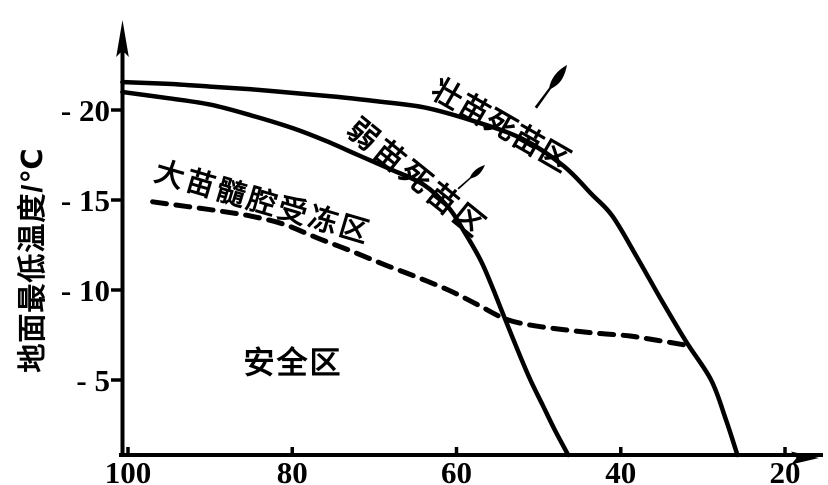 The image size is (828, 485). What do you see at coordinates (512, 127) in the screenshot?
I see `annotation-arrows` at bounding box center [512, 127].